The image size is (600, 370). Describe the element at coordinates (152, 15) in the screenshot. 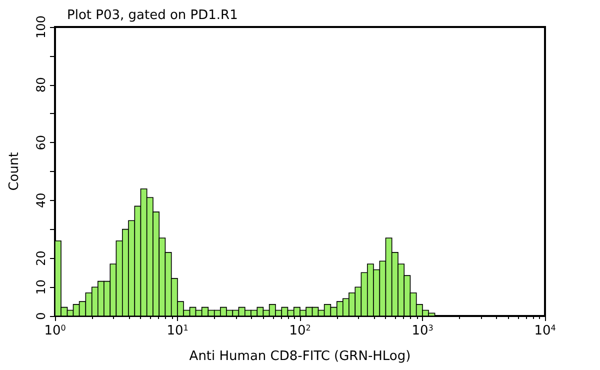

I see `chart-title: Plot P03, gated on PD1.R1` at that location.